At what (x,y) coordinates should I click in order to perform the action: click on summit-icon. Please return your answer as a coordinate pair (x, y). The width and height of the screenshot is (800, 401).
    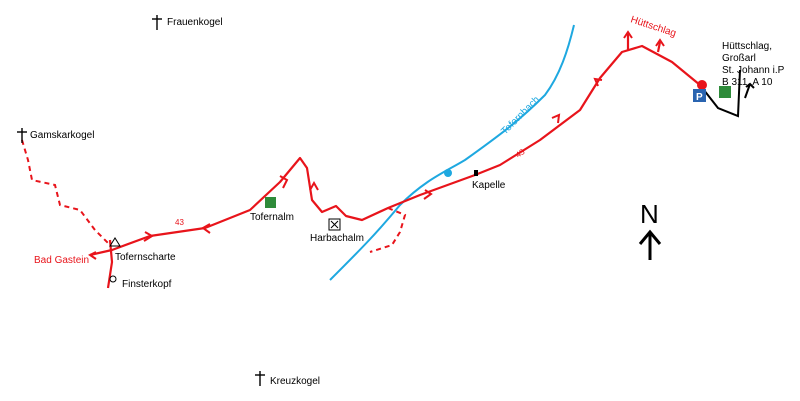
    Looking at the image, I should click on (113, 279).